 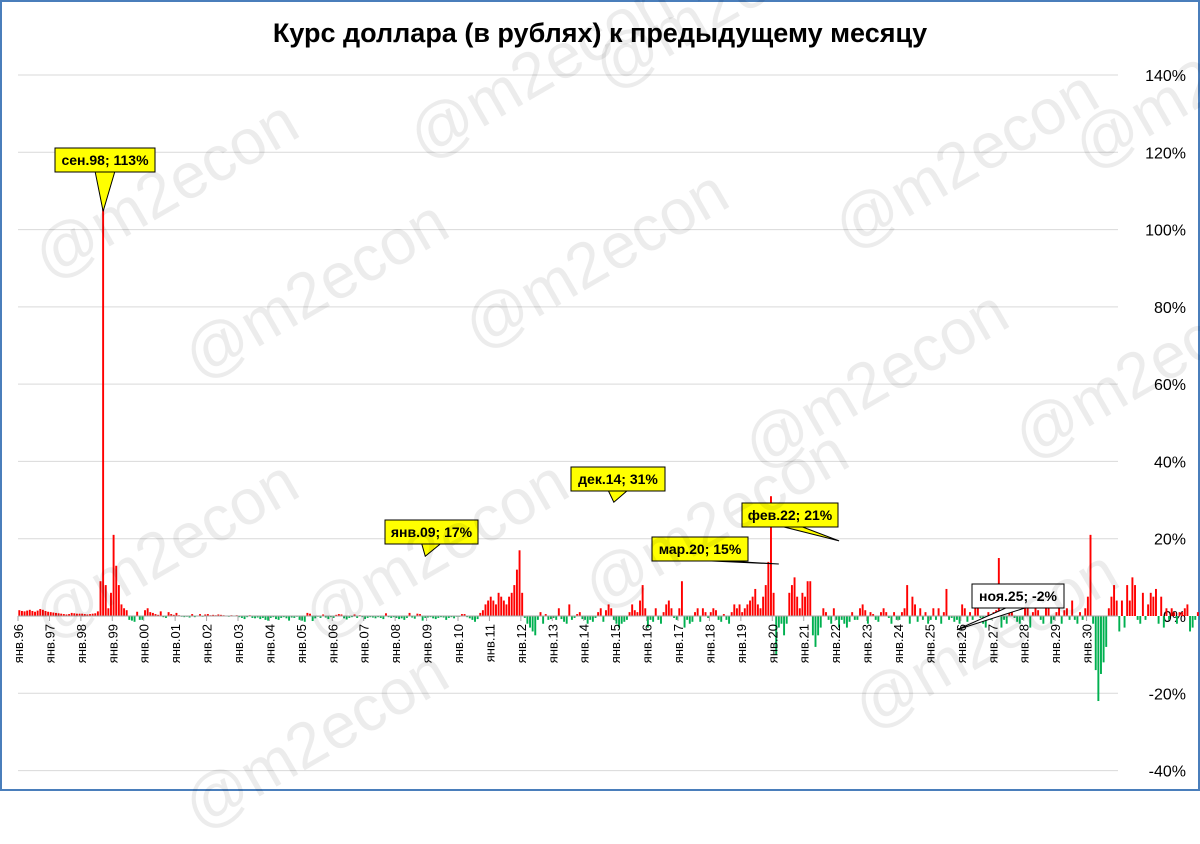 I want to click on x-tick-label: янв.29, so click(x=1055, y=643).